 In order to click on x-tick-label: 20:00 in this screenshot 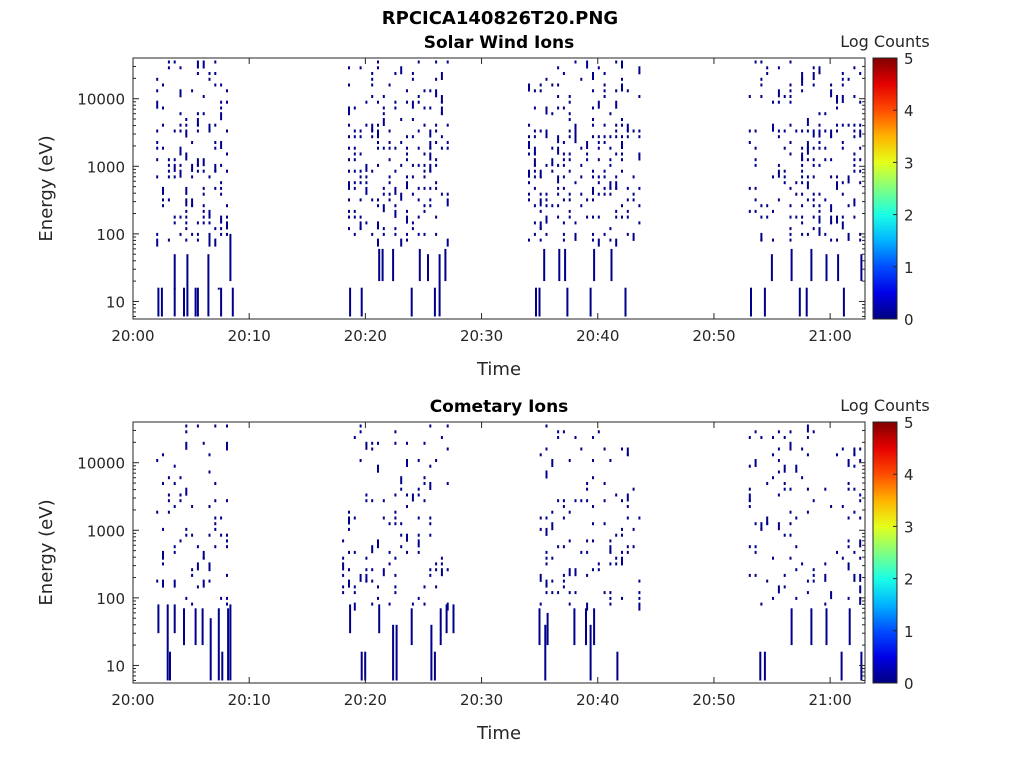, I will do `click(132, 336)`.